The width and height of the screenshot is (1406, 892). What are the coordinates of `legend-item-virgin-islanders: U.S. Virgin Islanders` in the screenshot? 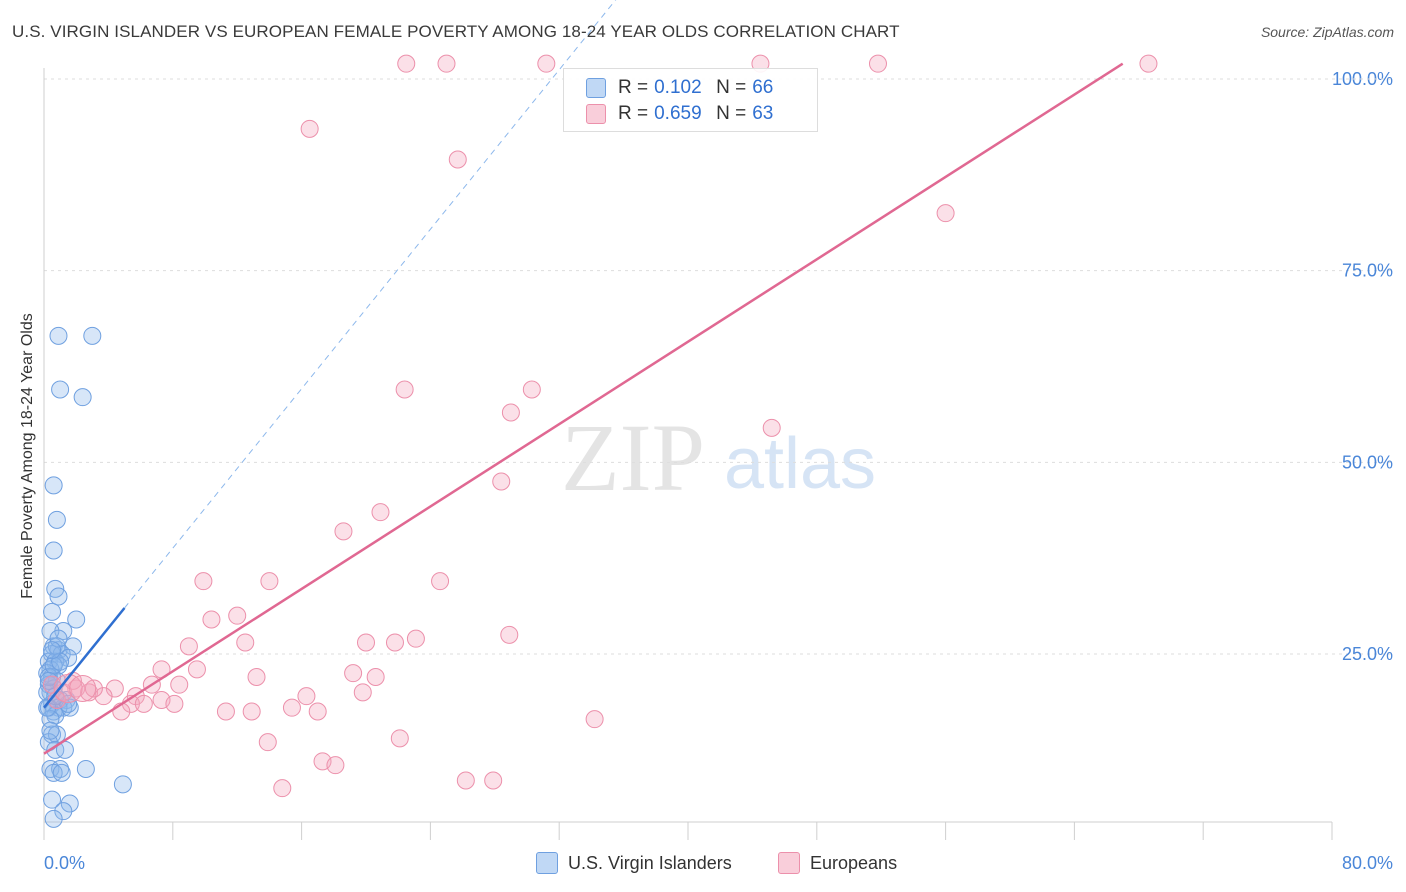 It's located at (634, 863).